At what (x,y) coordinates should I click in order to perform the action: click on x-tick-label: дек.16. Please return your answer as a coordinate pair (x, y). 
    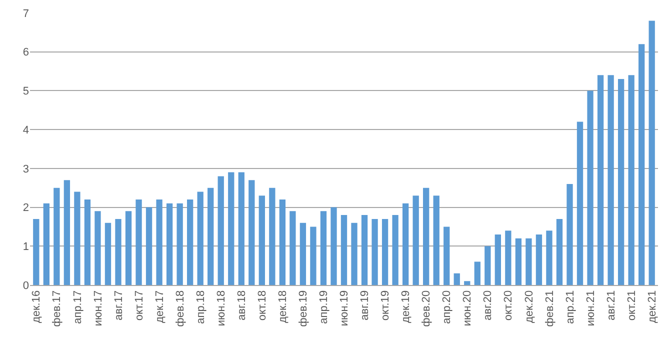
    Looking at the image, I should click on (36, 307).